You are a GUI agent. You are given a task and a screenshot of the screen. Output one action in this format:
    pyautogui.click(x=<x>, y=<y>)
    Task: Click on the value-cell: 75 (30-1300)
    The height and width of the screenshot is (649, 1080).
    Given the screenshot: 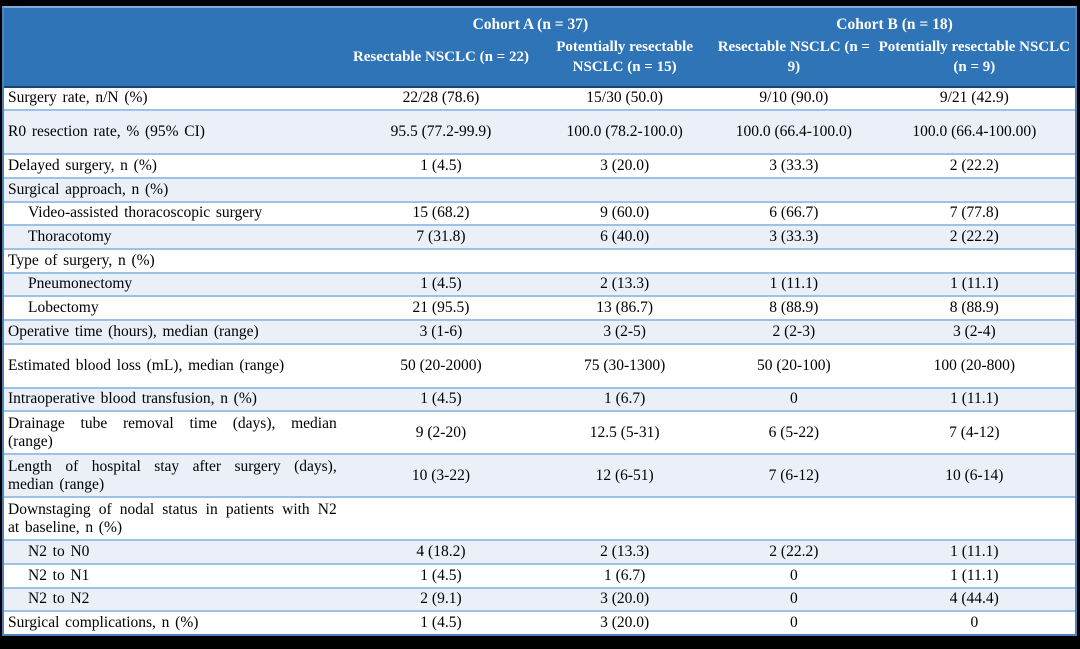 What is the action you would take?
    pyautogui.click(x=625, y=365)
    